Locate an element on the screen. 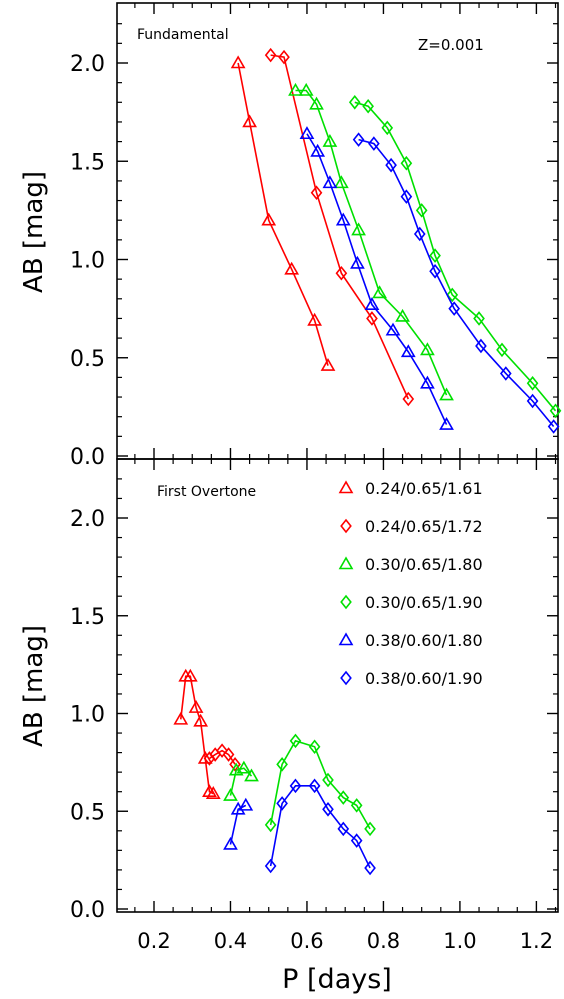  top-y-axis-label: AB [mag] is located at coordinates (34, 232).